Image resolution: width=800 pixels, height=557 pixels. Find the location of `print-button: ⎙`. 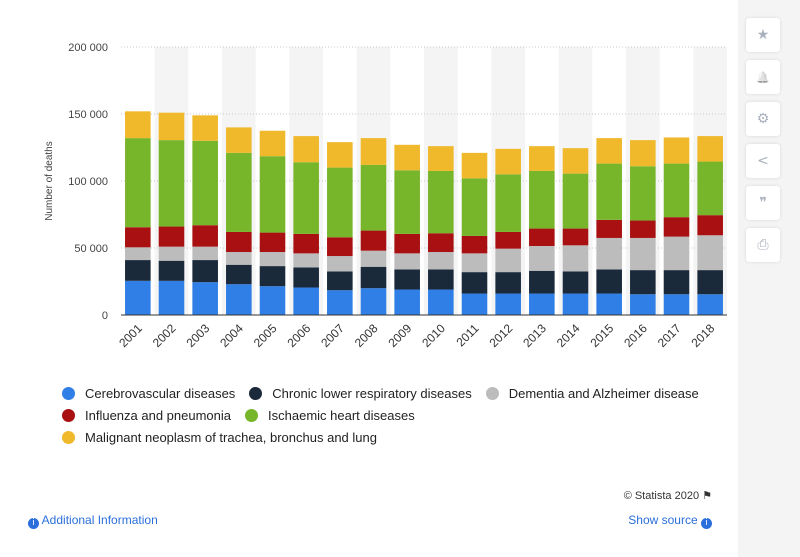

print-button: ⎙ is located at coordinates (763, 245).